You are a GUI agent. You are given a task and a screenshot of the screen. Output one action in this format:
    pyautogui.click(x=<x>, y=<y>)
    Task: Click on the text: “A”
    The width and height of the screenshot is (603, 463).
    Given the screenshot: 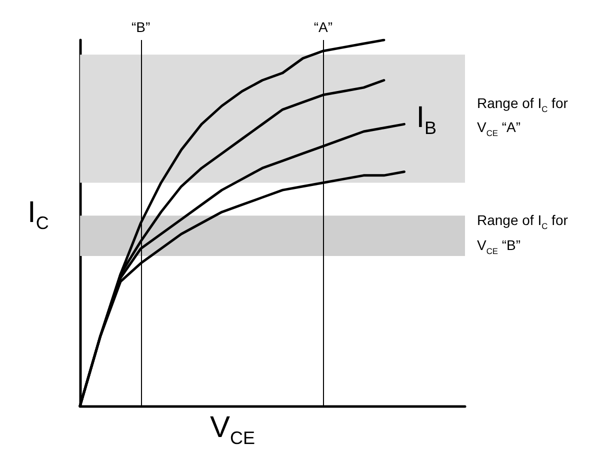 What is the action you would take?
    pyautogui.click(x=323, y=27)
    